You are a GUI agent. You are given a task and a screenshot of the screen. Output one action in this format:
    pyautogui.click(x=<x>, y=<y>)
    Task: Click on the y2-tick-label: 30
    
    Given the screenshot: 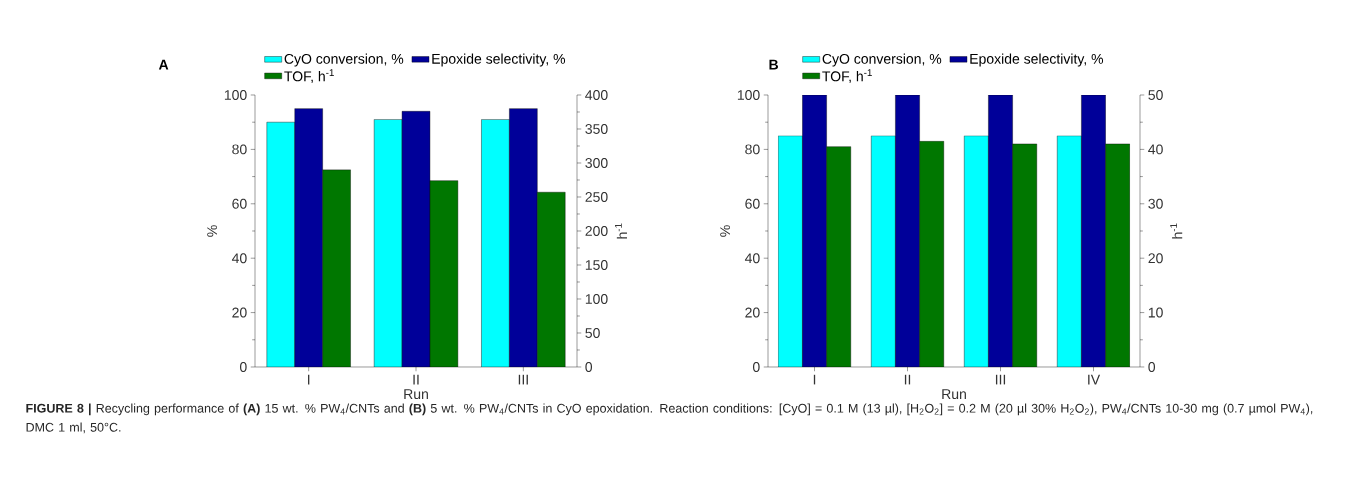 What is the action you would take?
    pyautogui.click(x=1155, y=203)
    